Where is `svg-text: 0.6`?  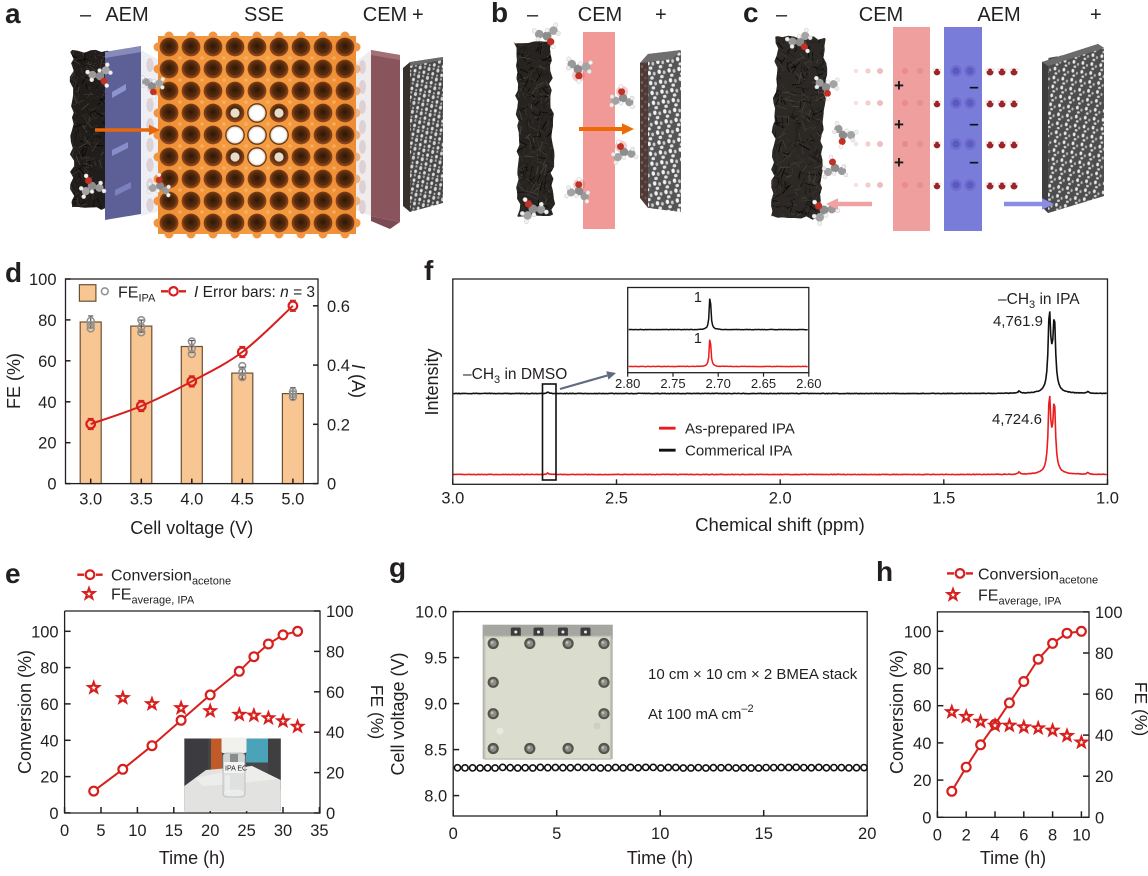
svg-text: 0.6 is located at coordinates (338, 307).